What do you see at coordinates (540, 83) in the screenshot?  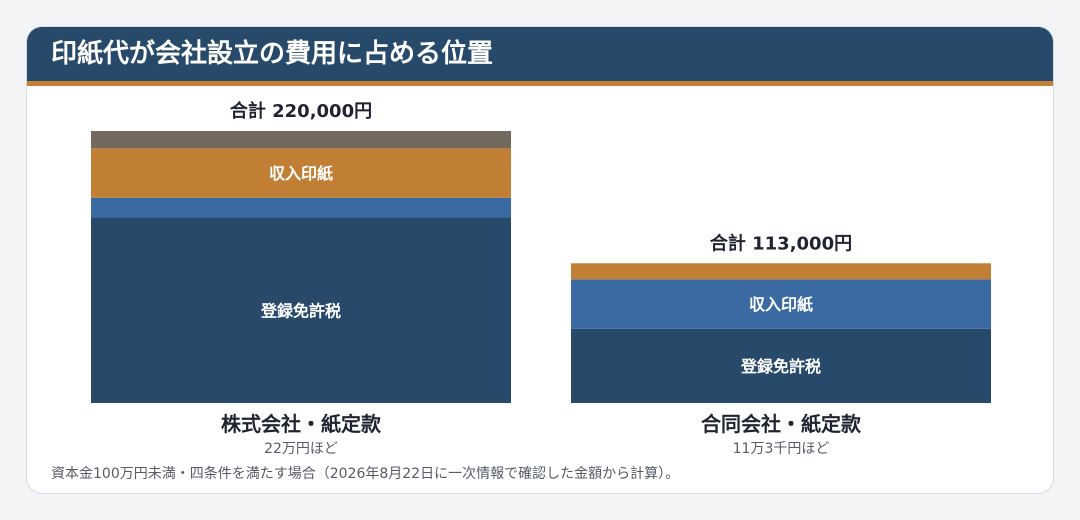 I see `title-accent-line` at bounding box center [540, 83].